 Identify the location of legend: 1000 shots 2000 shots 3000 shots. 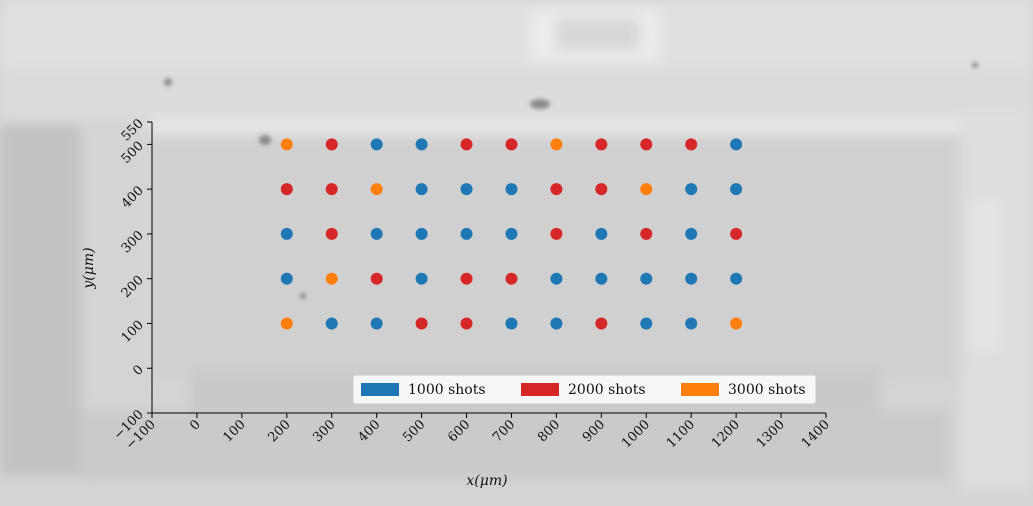
(584, 389).